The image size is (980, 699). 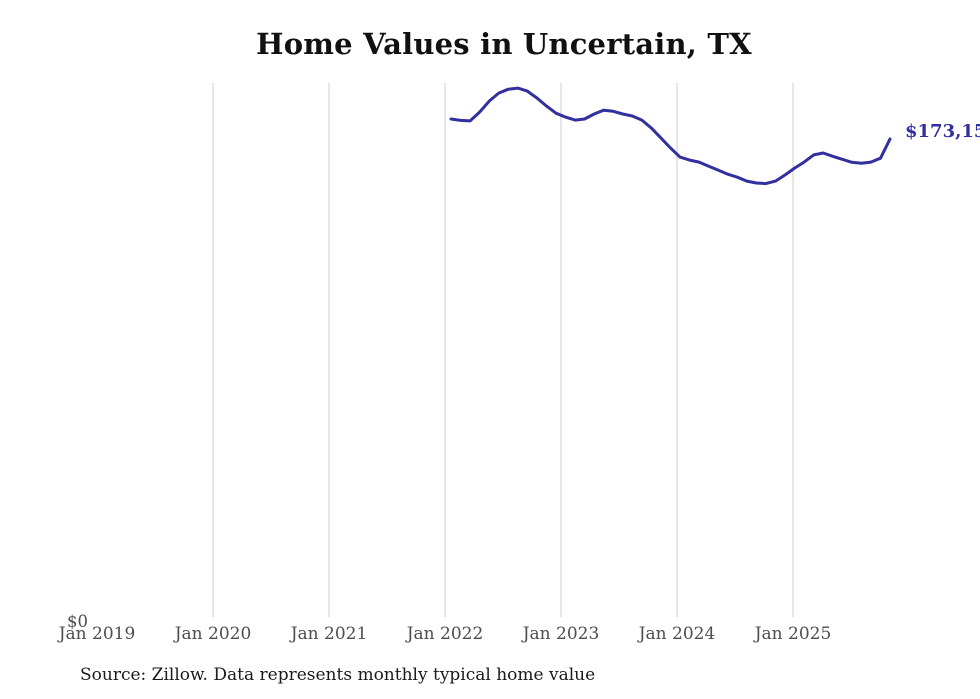 What do you see at coordinates (793, 634) in the screenshot?
I see `x-tick-label: Jan 2025` at bounding box center [793, 634].